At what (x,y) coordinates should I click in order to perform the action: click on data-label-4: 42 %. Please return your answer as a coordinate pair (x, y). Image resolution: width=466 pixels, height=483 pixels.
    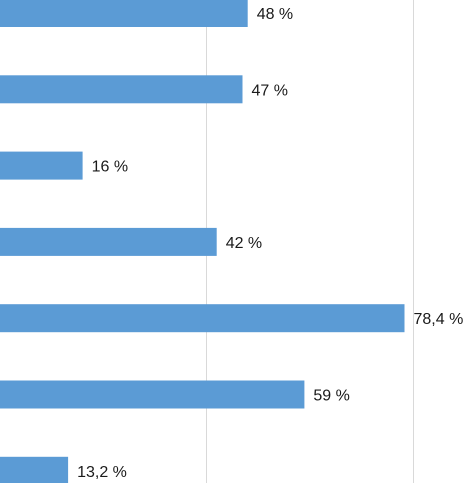
    Looking at the image, I should click on (244, 243).